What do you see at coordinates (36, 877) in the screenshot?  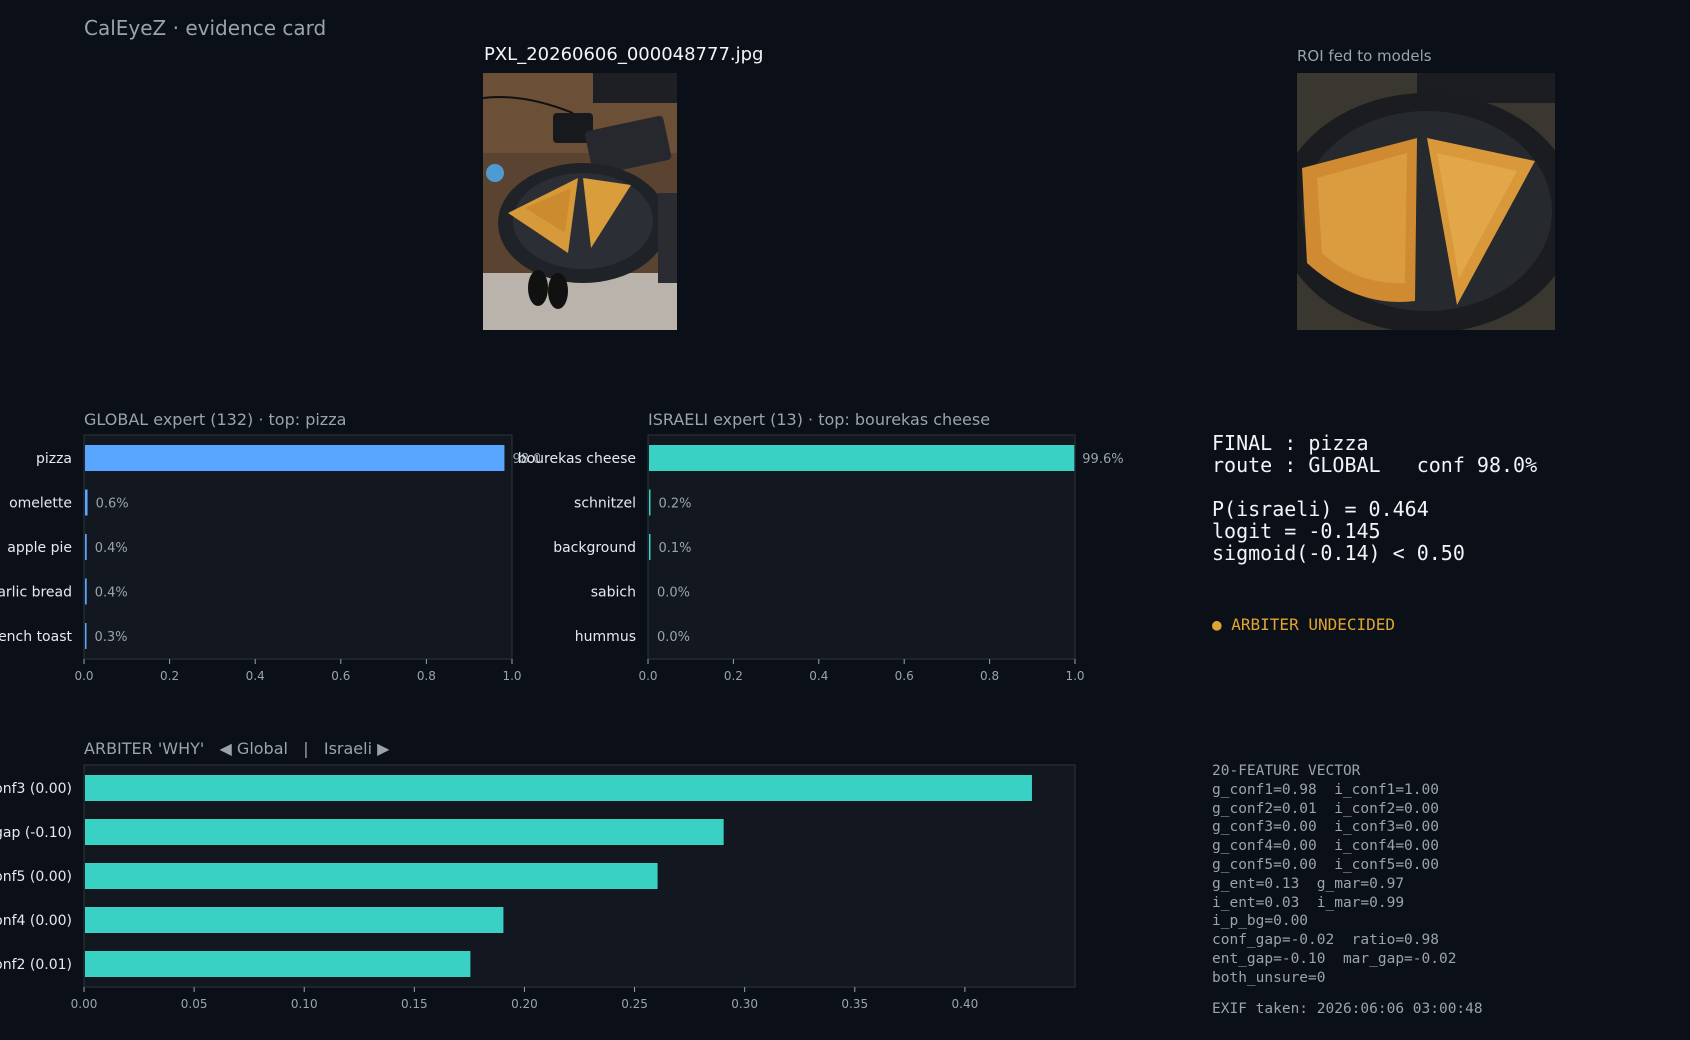 I see `category-label: i_conf5 (0.00)` at bounding box center [36, 877].